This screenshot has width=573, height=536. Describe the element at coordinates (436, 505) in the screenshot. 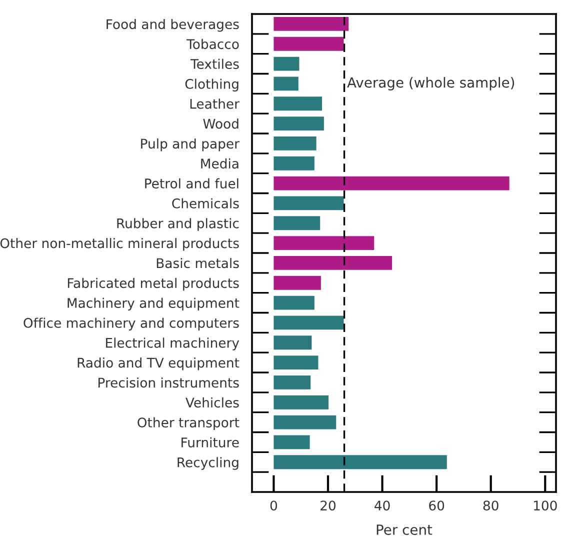

I see `x-tick-label: 60` at that location.